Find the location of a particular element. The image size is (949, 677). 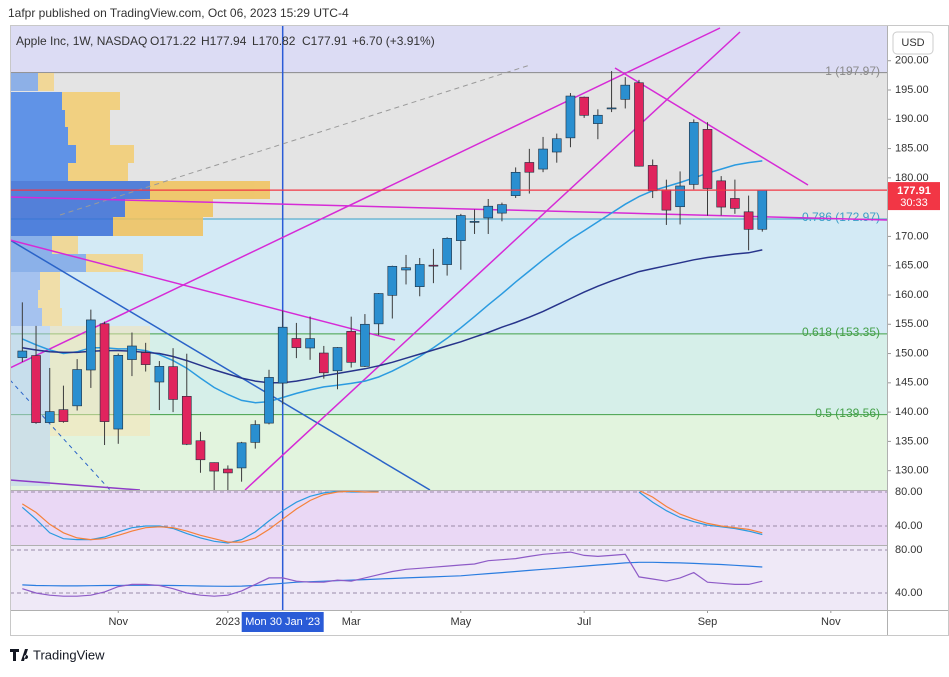

y-tick-label: 155.00 is located at coordinates (912, 324).